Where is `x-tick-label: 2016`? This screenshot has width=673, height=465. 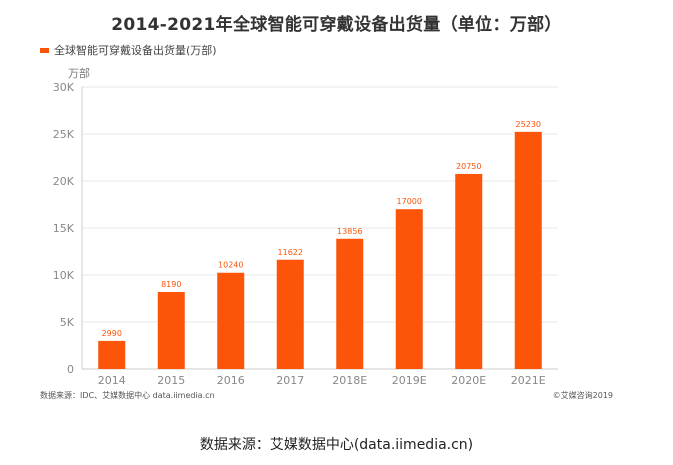 x-tick-label: 2016 is located at coordinates (231, 380).